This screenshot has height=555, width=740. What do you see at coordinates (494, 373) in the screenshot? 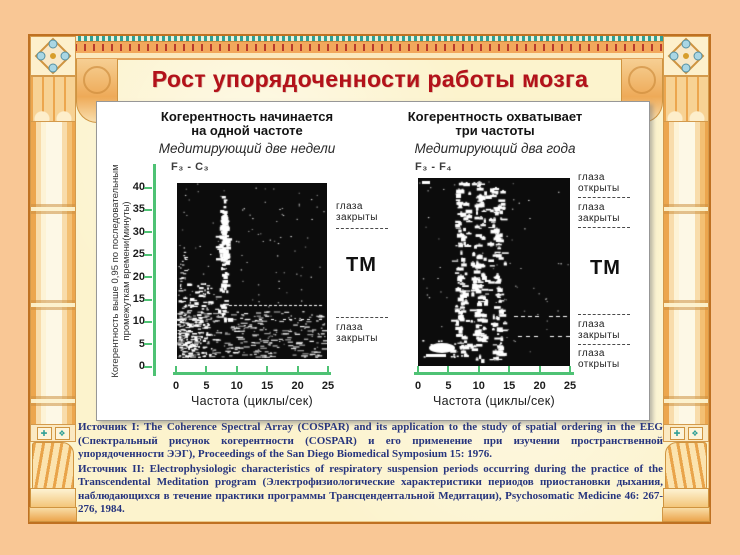
I see `right-x-axis-line` at bounding box center [494, 373].